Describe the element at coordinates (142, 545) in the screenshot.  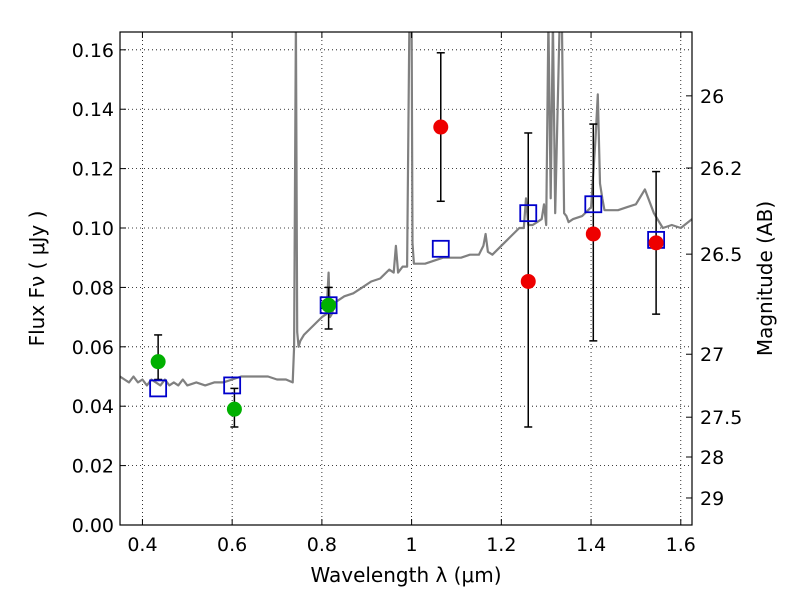
I see `x-tick-label: 0.4` at that location.